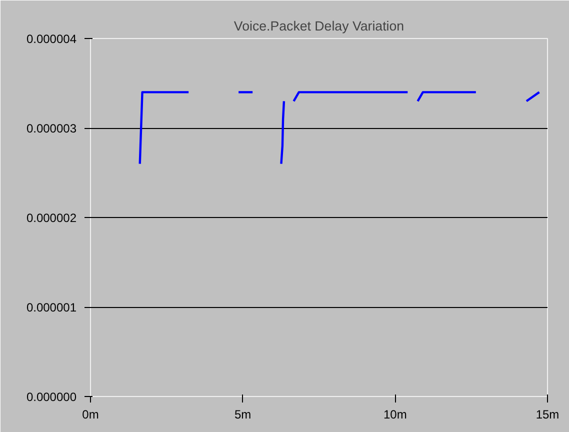  What do you see at coordinates (548, 415) in the screenshot?
I see `x-tick-label: 15m` at bounding box center [548, 415].